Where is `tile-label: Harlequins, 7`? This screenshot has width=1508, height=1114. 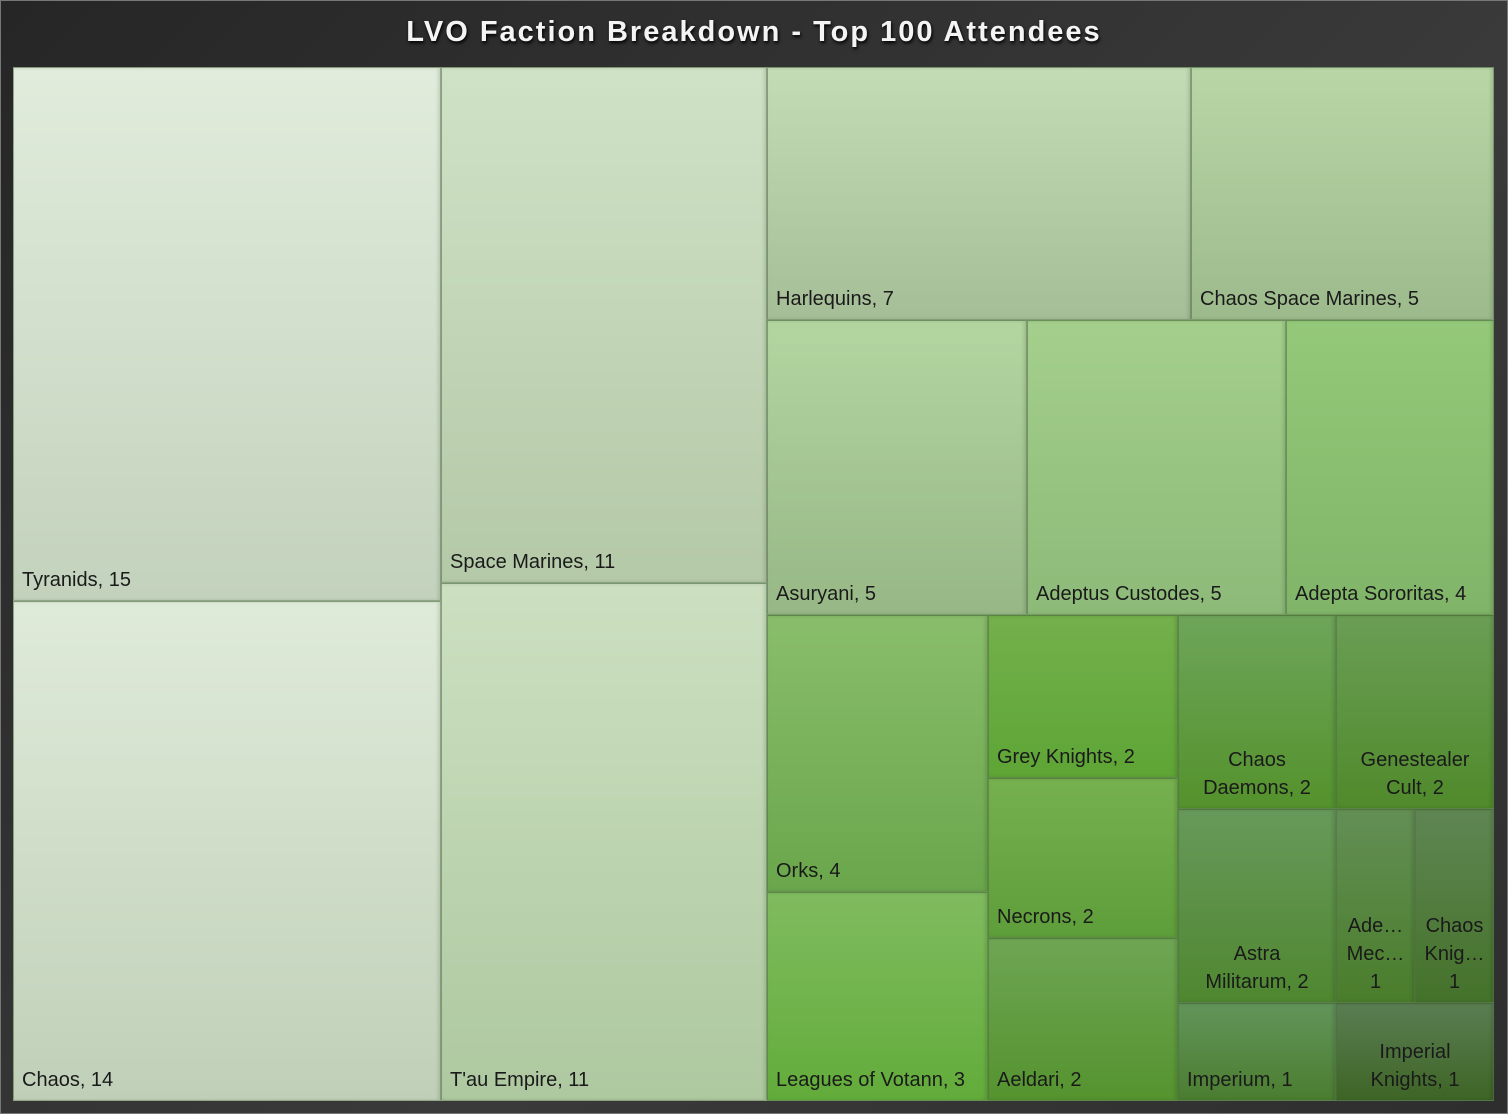
tile-label: Harlequins, 7 is located at coordinates (835, 299).